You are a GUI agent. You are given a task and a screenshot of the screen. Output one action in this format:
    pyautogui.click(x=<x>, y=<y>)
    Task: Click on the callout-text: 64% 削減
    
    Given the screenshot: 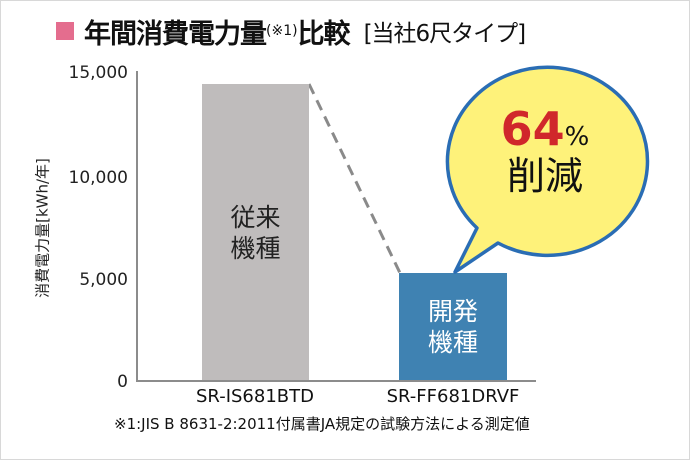 What is the action you would take?
    pyautogui.click(x=545, y=151)
    